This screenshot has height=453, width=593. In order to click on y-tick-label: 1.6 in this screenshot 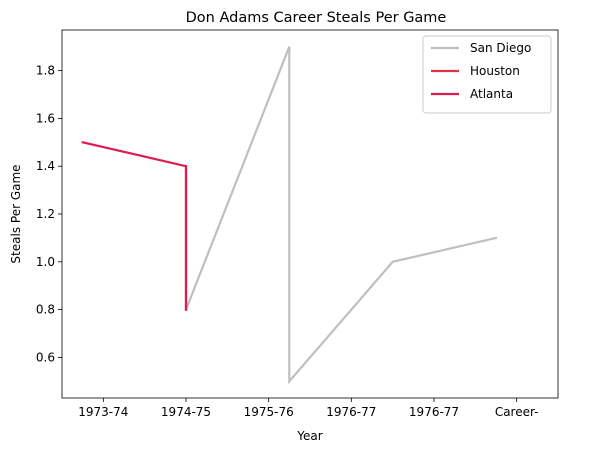, I will do `click(45, 118)`.